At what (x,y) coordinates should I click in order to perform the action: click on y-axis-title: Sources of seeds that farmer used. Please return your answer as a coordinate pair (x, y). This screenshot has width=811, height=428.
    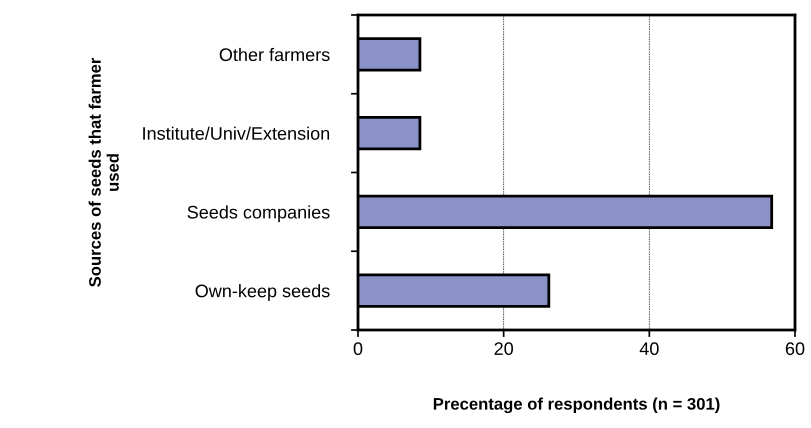
    Looking at the image, I should click on (103, 172).